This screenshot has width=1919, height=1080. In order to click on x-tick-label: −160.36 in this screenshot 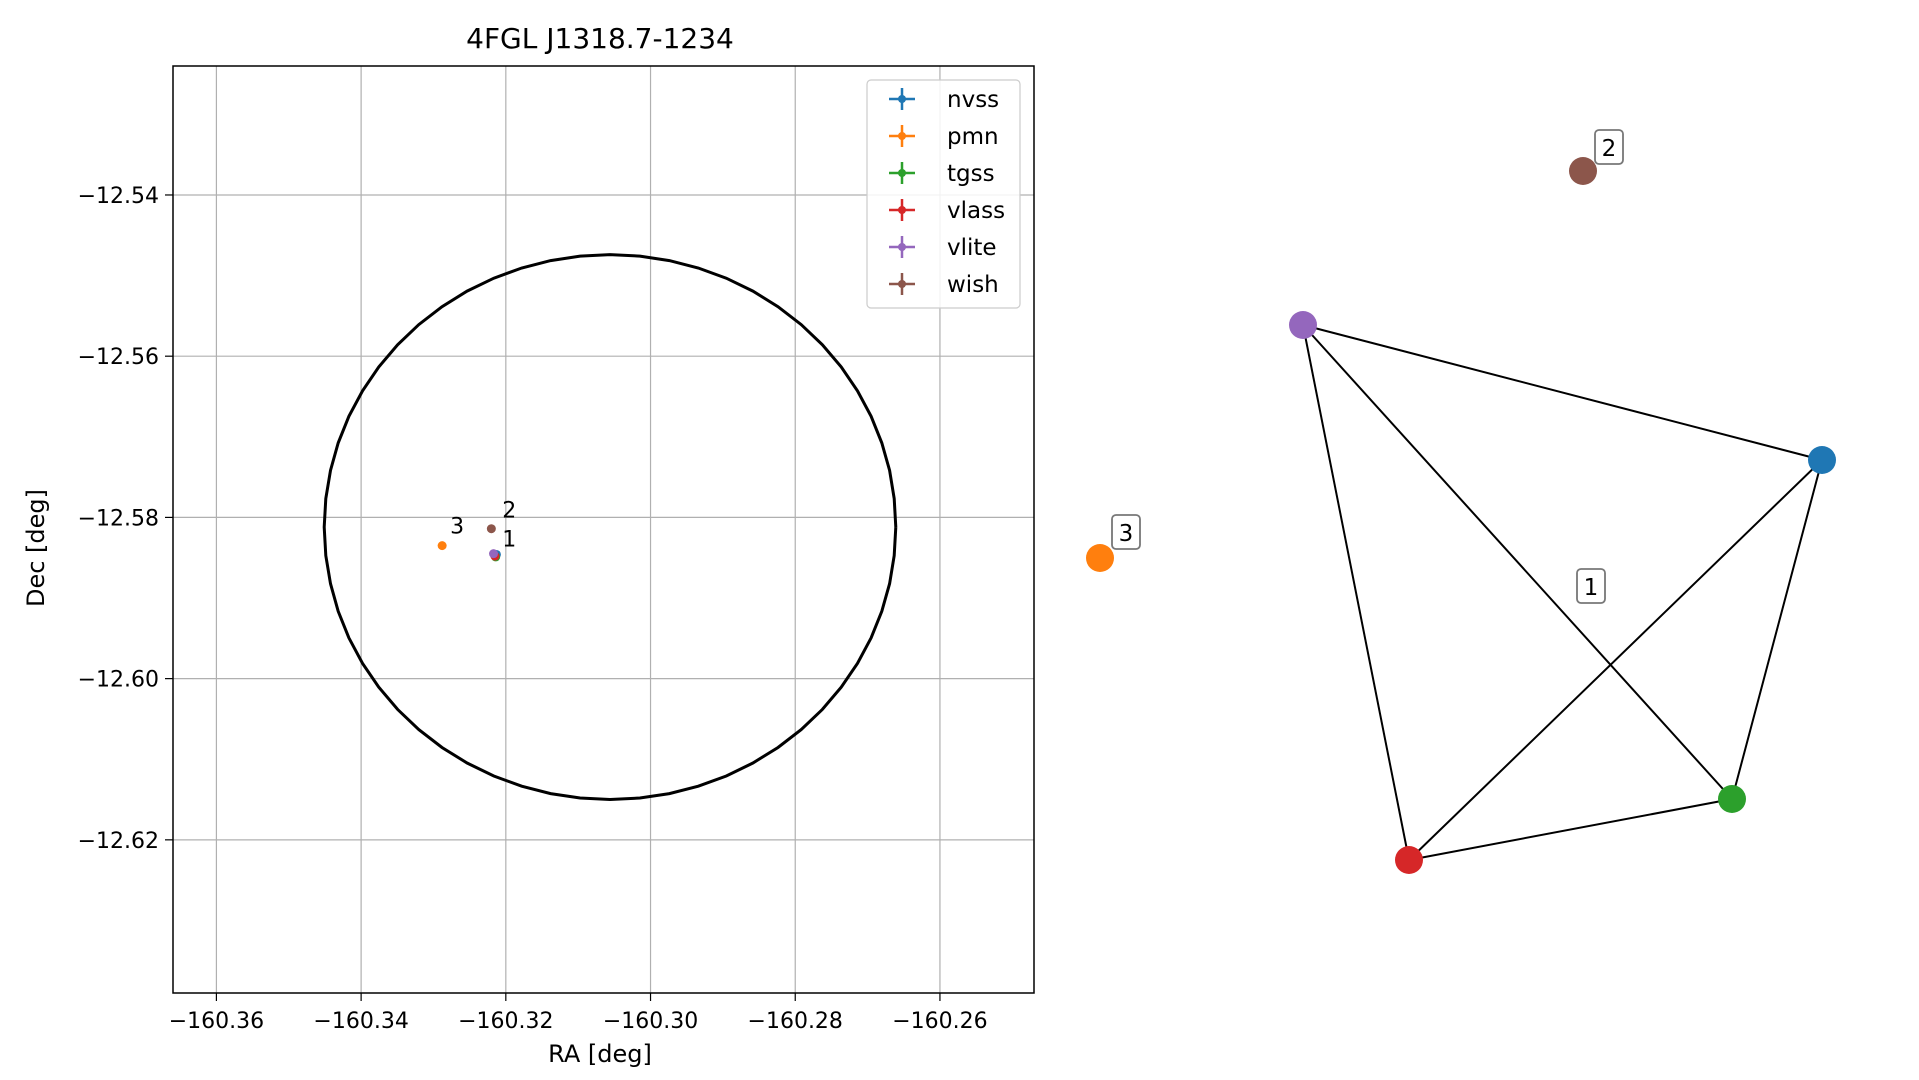, I will do `click(216, 1021)`.